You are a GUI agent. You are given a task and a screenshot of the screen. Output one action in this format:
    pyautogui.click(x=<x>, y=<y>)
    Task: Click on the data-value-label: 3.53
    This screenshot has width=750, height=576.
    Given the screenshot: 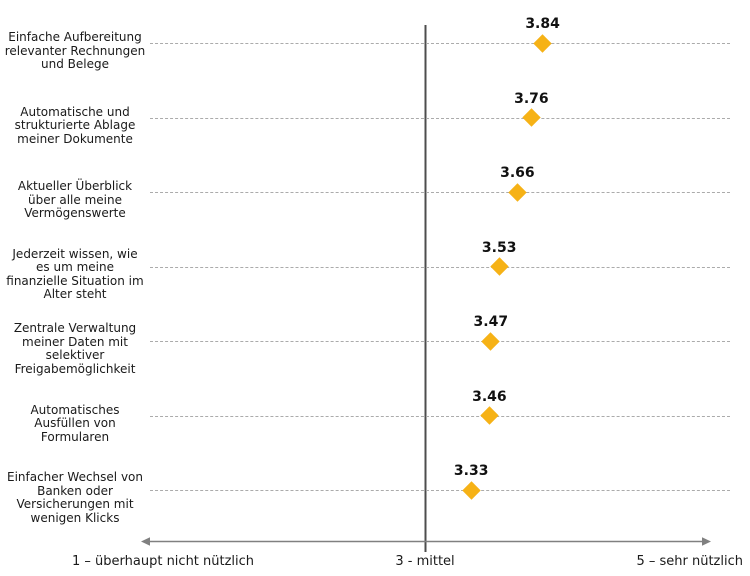 What is the action you would take?
    pyautogui.click(x=499, y=247)
    